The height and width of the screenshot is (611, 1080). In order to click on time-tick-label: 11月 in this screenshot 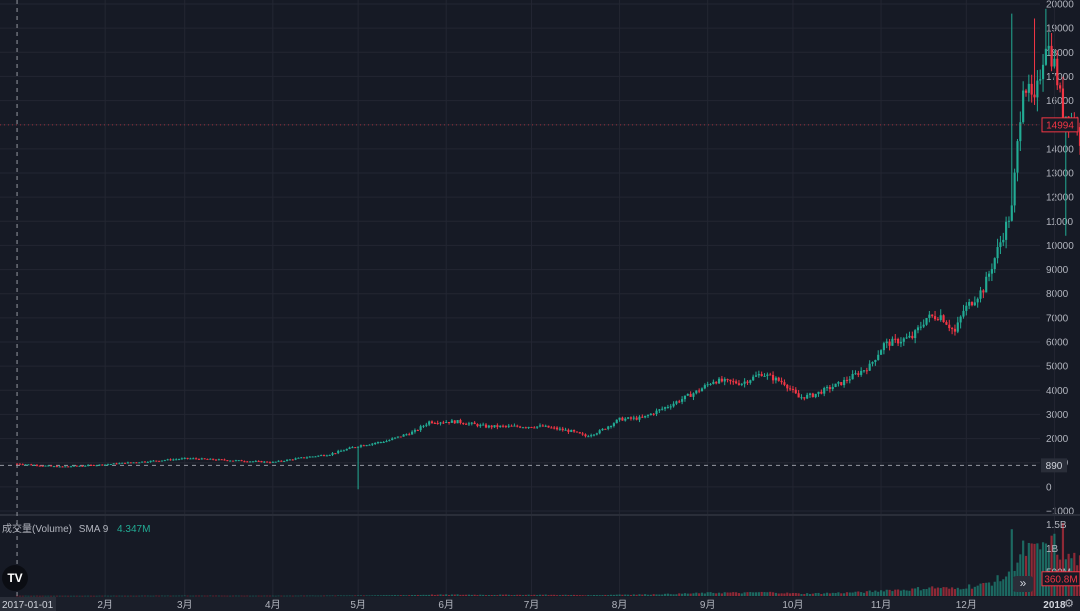, I will do `click(881, 605)`.